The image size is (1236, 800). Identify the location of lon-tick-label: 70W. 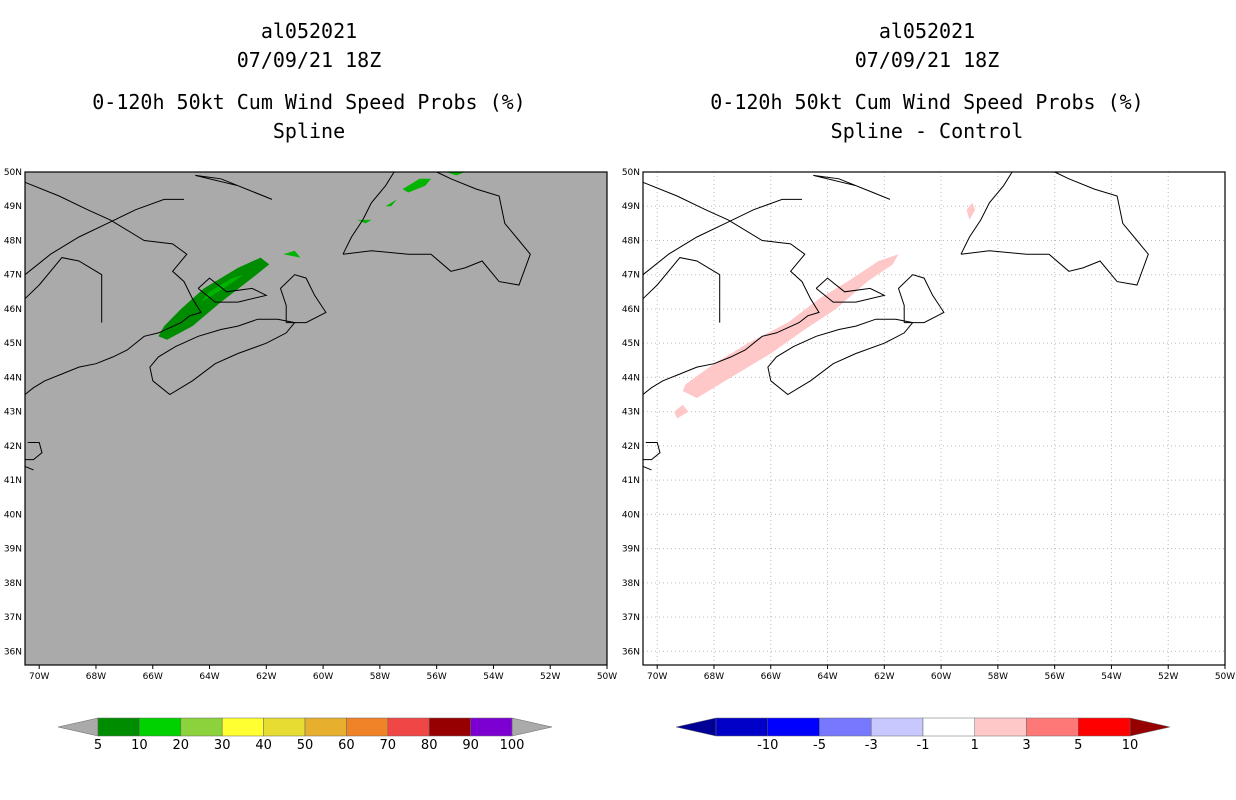
(657, 677).